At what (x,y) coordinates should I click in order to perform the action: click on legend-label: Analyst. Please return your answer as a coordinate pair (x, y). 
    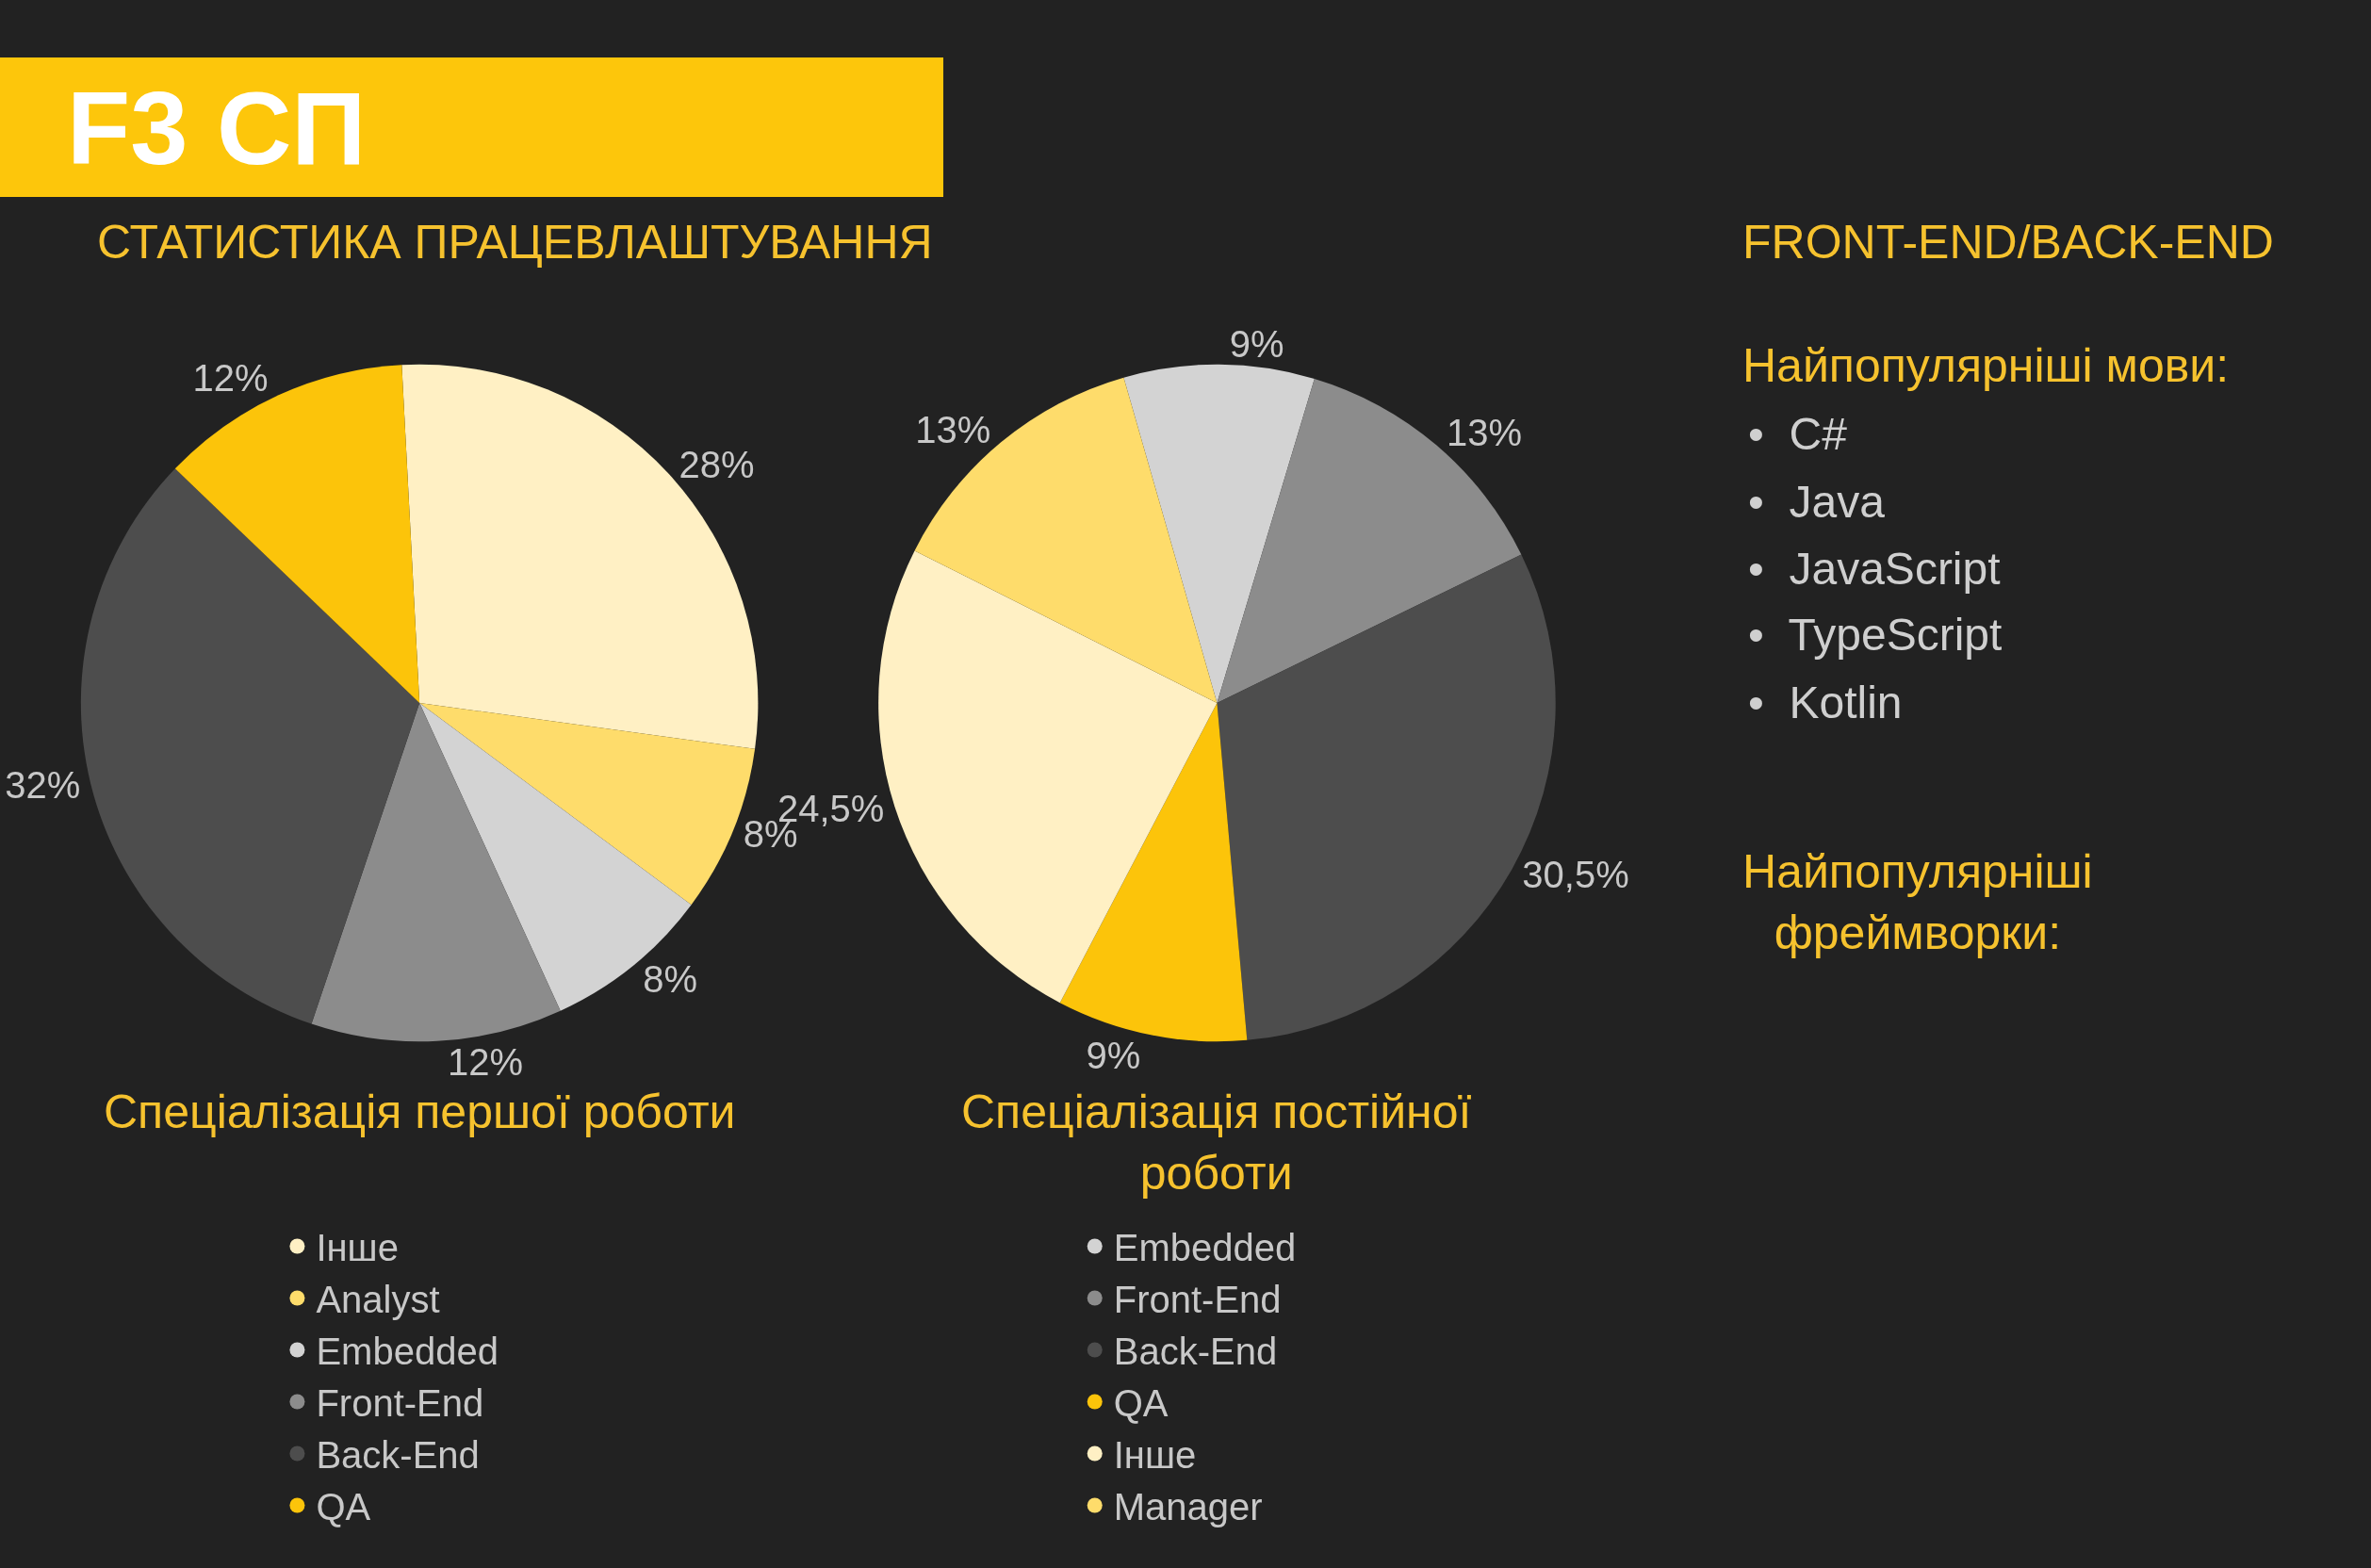
    Looking at the image, I should click on (378, 1300).